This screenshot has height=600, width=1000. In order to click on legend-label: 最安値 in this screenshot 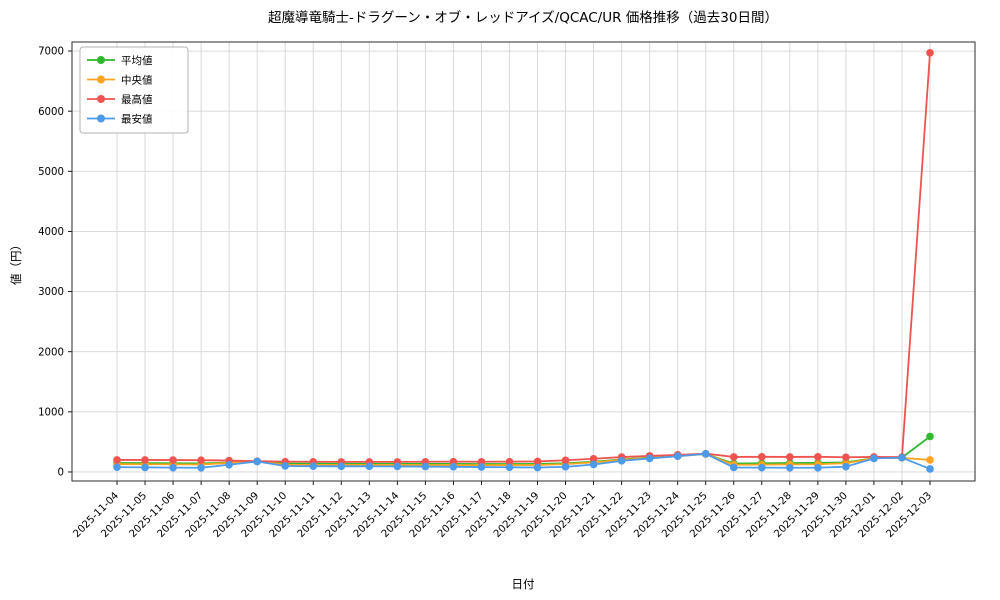, I will do `click(137, 118)`.